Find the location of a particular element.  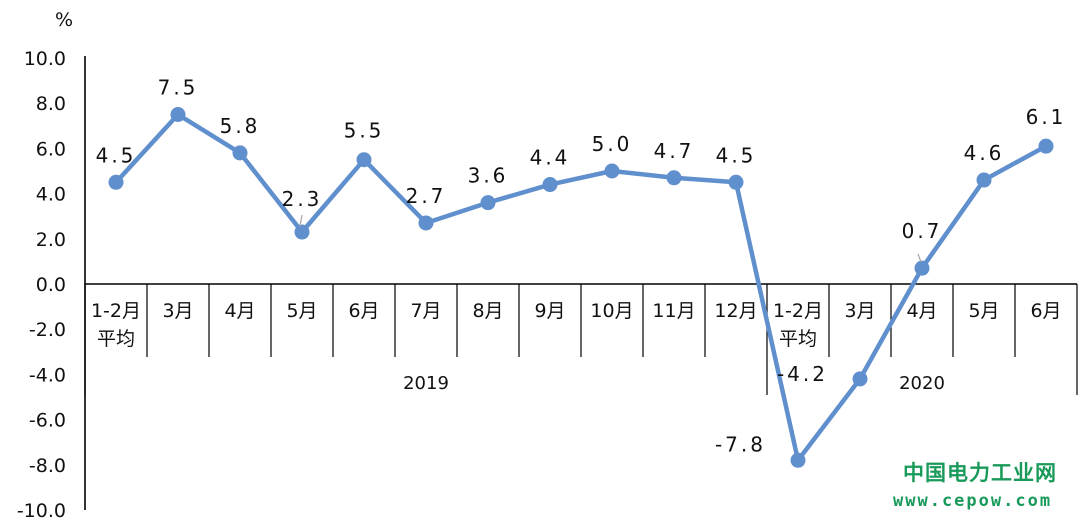

y-axis-ticks: 10.0 8.0 6.0 4.0 2.0 0.0 -2.0 -4.0 -6.0 -8.0 -10.0 is located at coordinates (41, 285).